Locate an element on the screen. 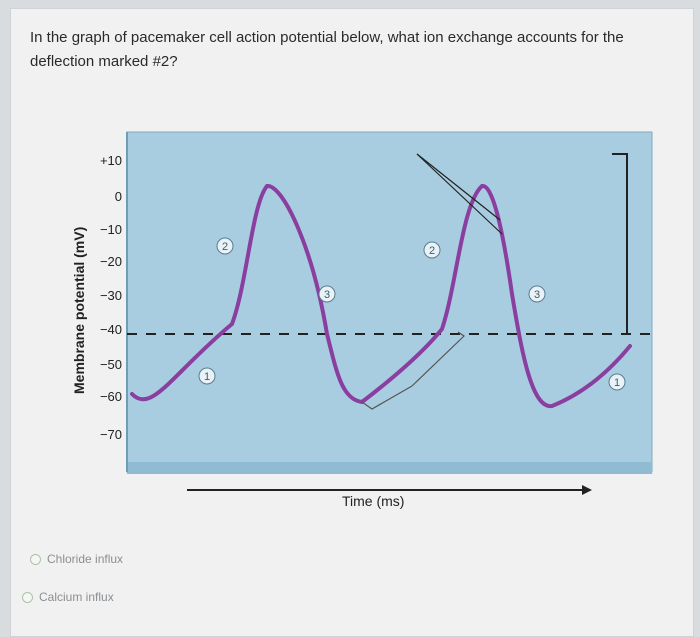 This screenshot has width=700, height=637. option-label: Calcium influx is located at coordinates (76, 597).